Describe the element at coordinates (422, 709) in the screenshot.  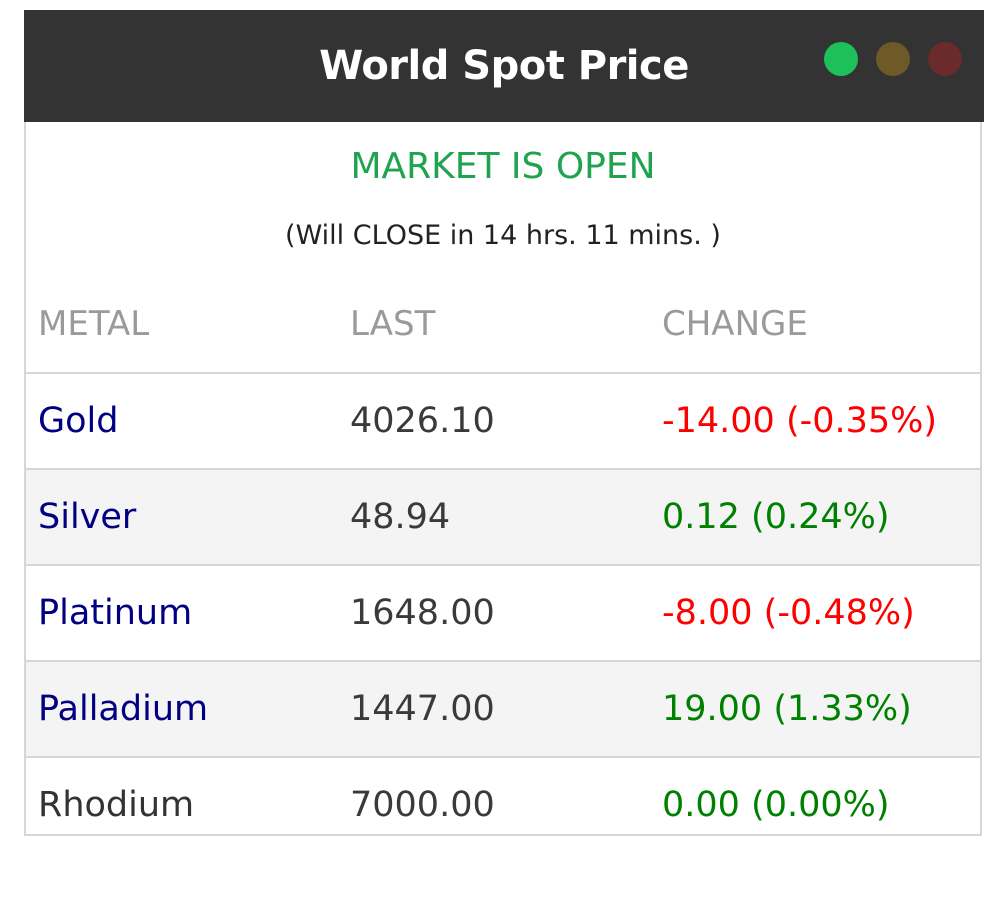
I see `last-price-palladium: 1447.00` at that location.